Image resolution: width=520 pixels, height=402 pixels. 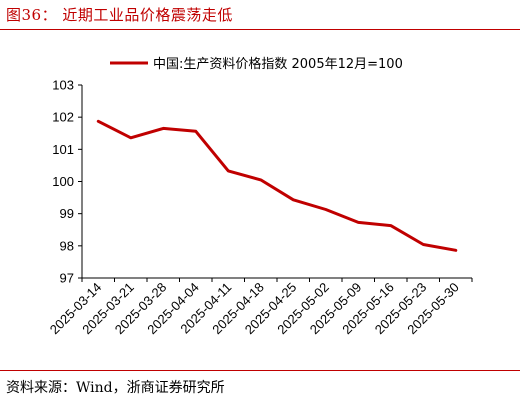 What do you see at coordinates (63, 85) in the screenshot?
I see `y-tick-label: 103` at bounding box center [63, 85].